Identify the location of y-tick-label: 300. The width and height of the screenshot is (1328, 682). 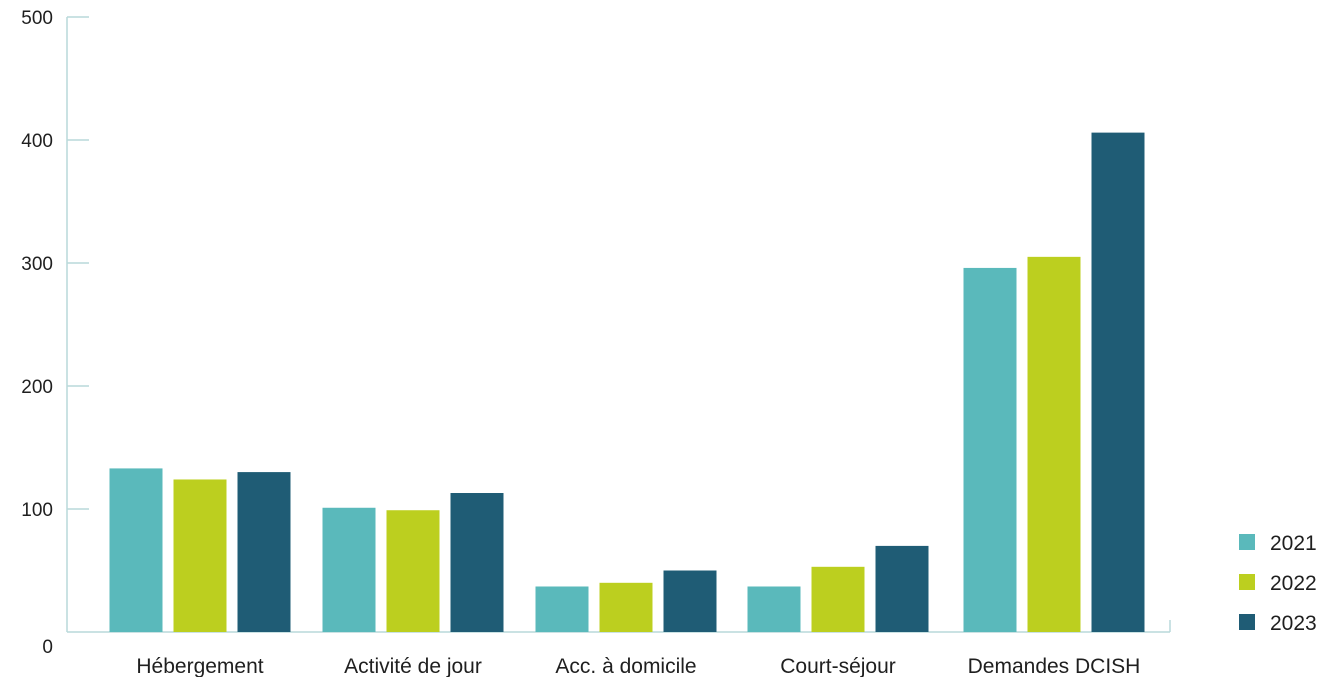
(37, 264).